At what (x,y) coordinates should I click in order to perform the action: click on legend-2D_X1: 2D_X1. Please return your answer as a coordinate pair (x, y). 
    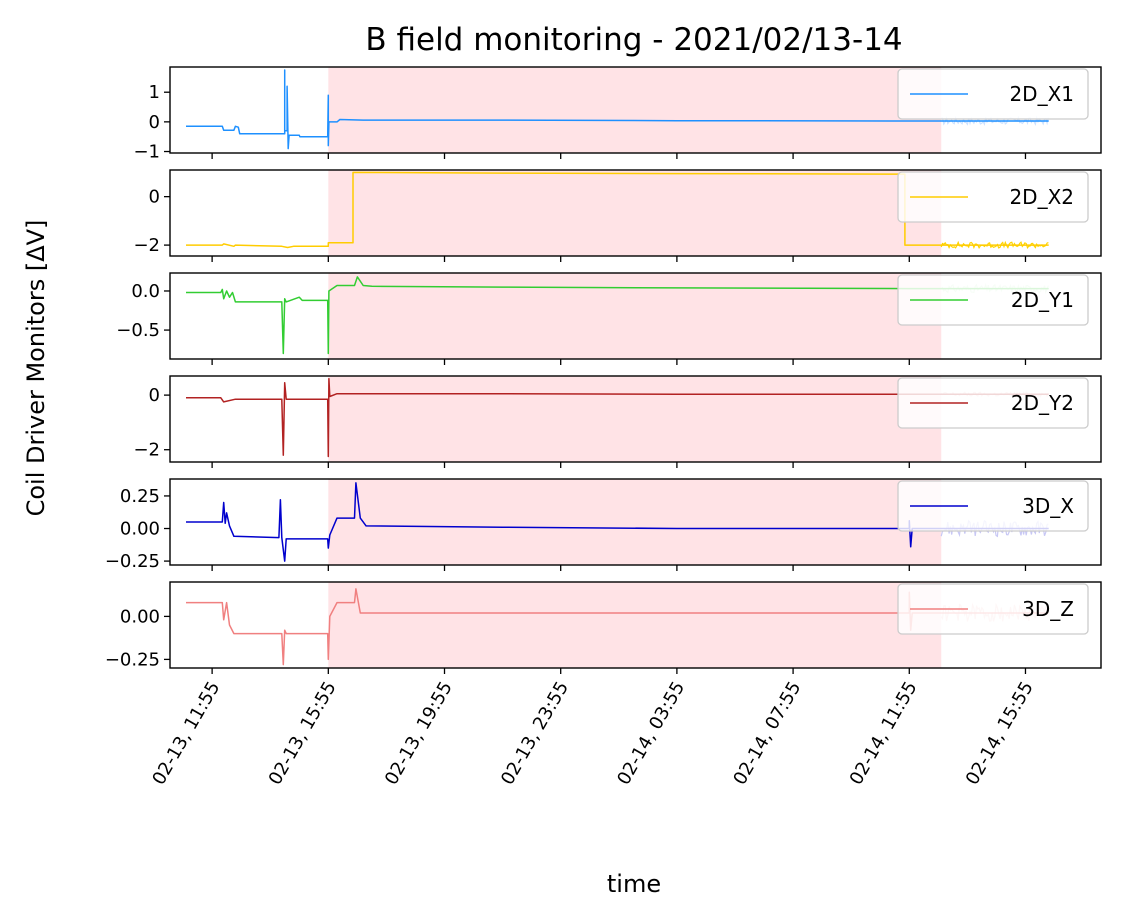
    Looking at the image, I should click on (993, 94).